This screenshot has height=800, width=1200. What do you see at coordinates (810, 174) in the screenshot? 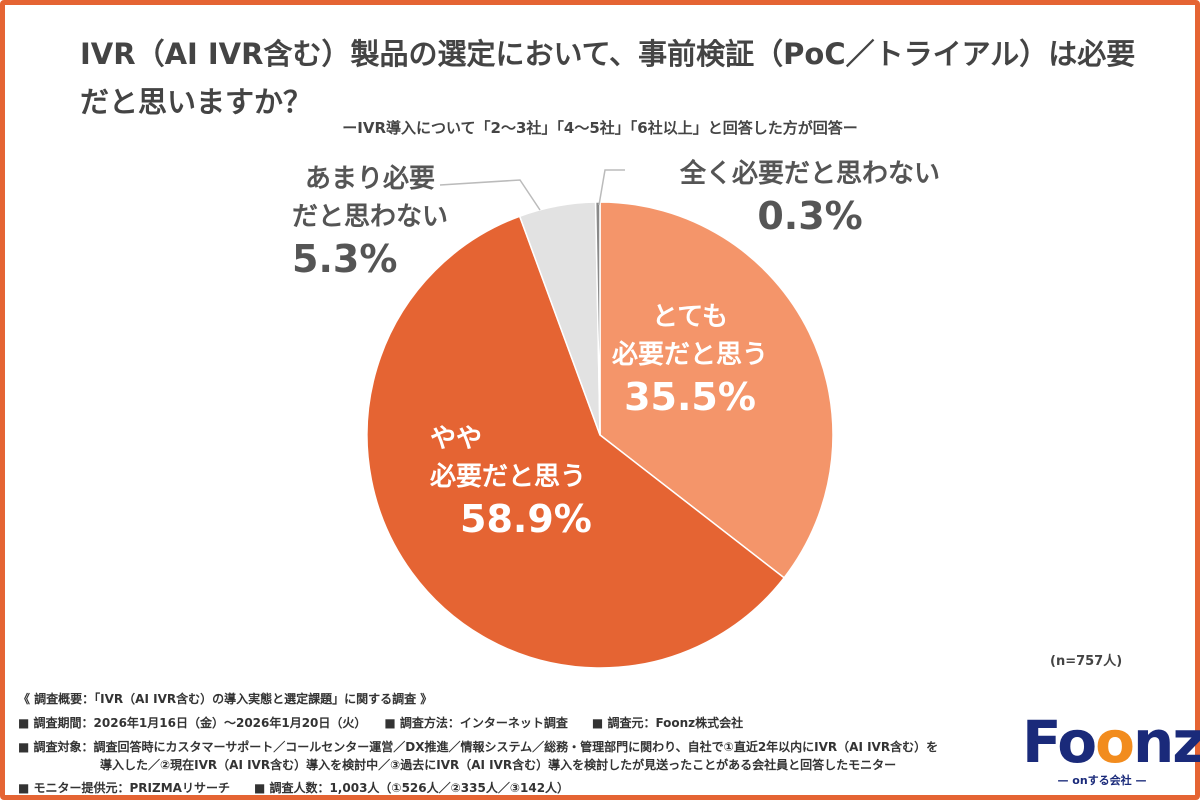
I see `slice-label-line: 全く必要だと思わない` at bounding box center [810, 174].